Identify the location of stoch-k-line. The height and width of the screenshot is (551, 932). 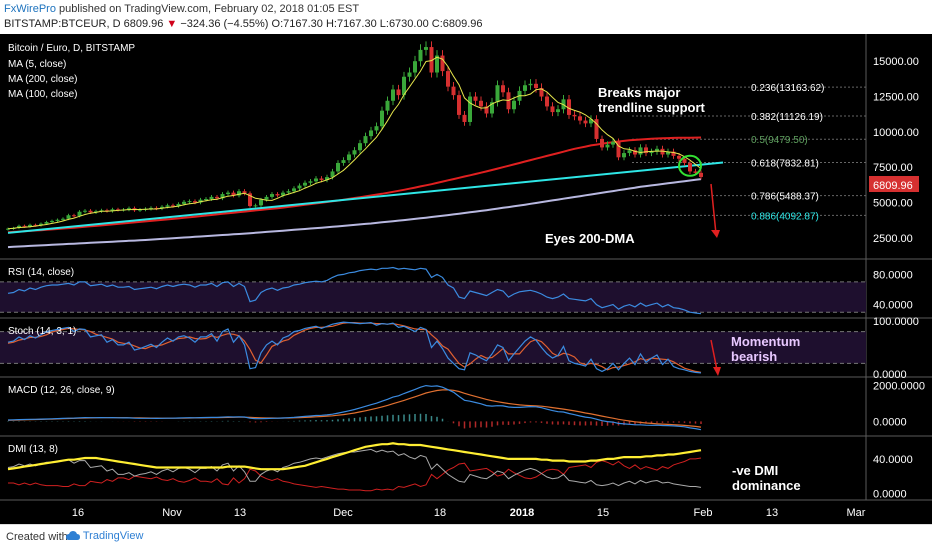
(354, 347).